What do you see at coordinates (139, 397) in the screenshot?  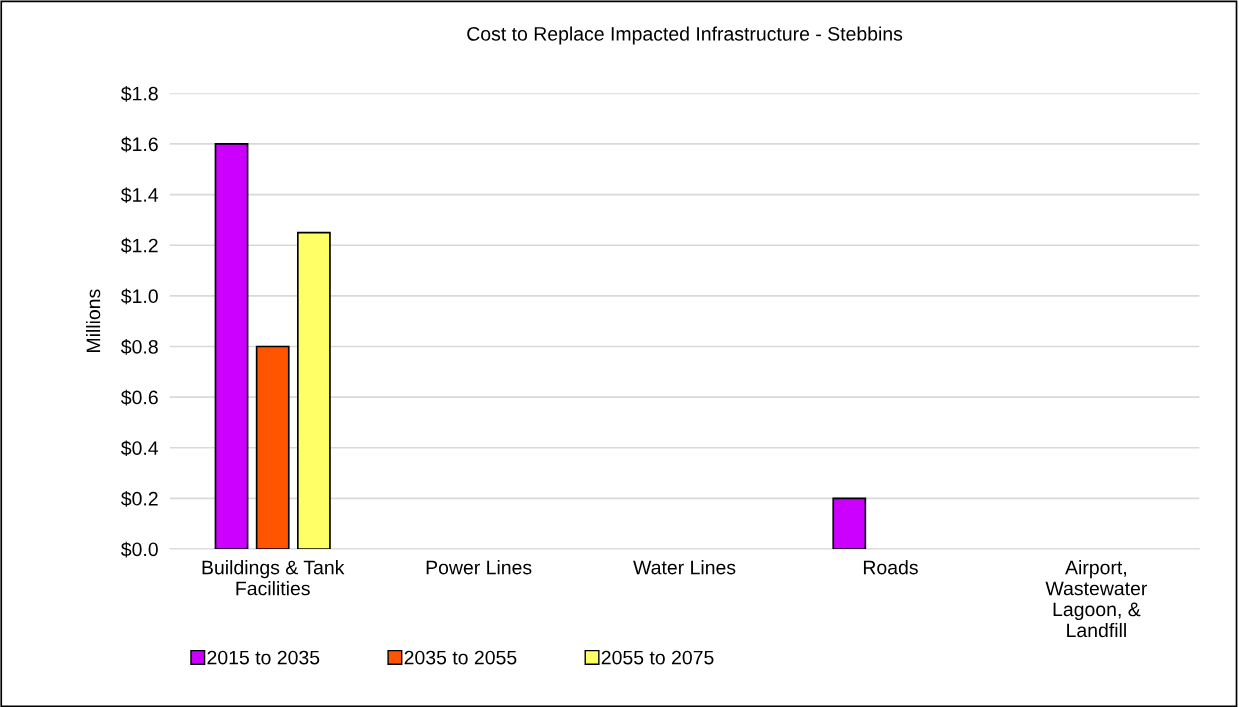 I see `y-tick-label: $0.6` at bounding box center [139, 397].